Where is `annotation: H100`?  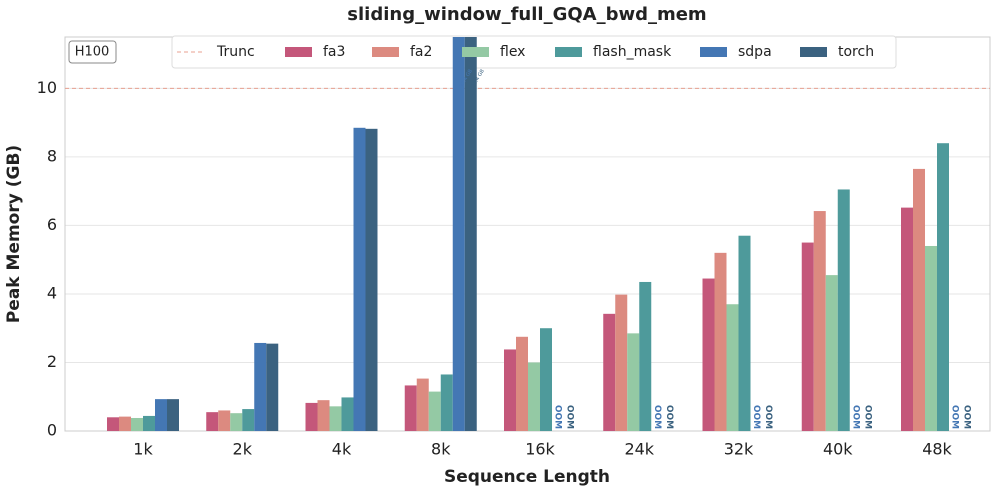
annotation: H100 is located at coordinates (92, 52).